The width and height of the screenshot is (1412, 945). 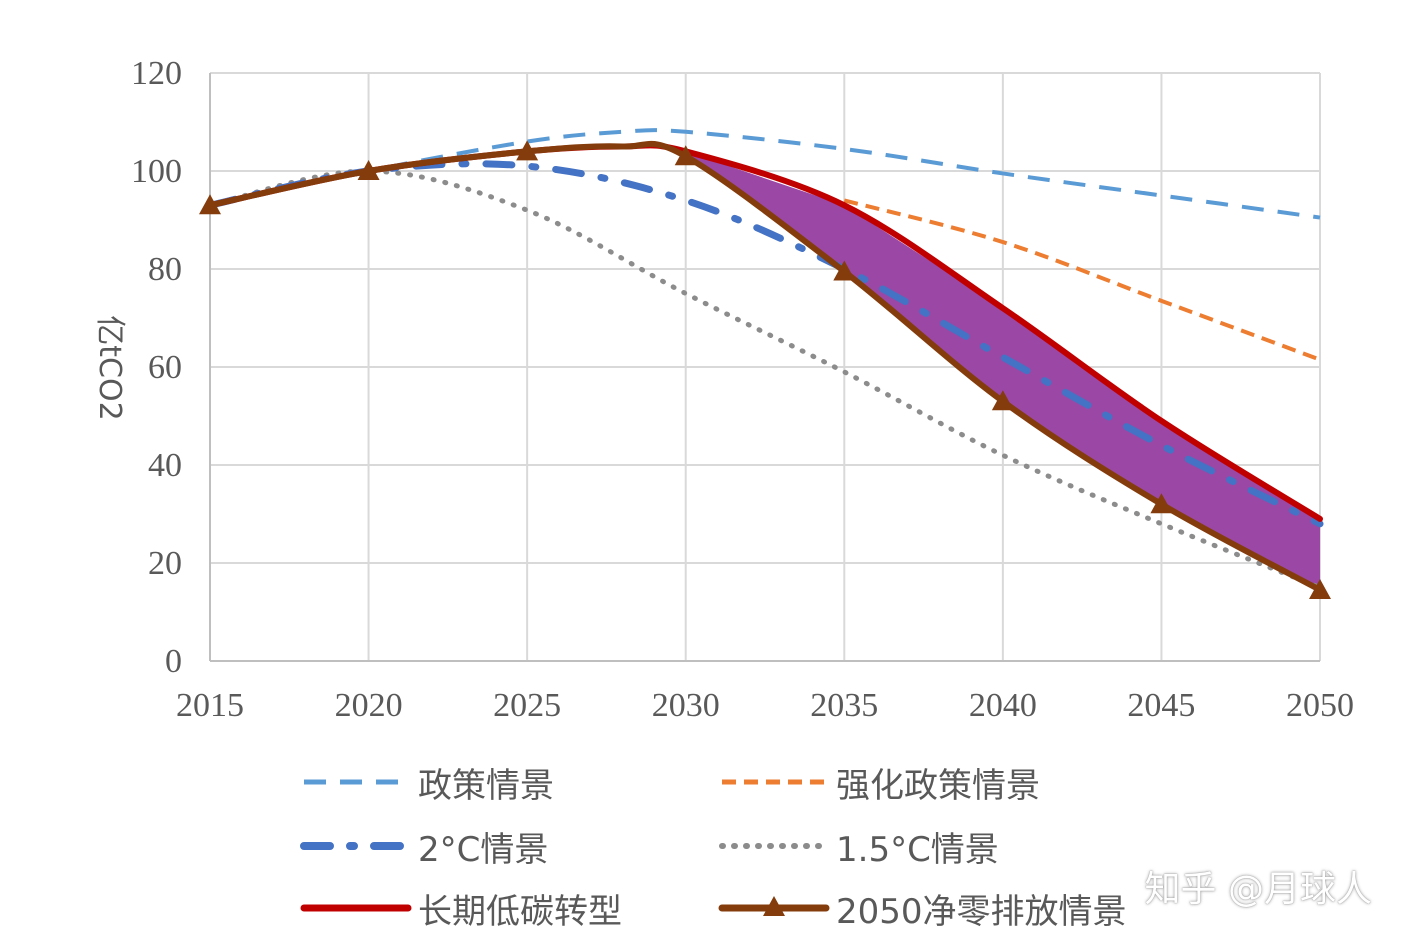 What do you see at coordinates (165, 367) in the screenshot?
I see `y-tick-label: 60` at bounding box center [165, 367].